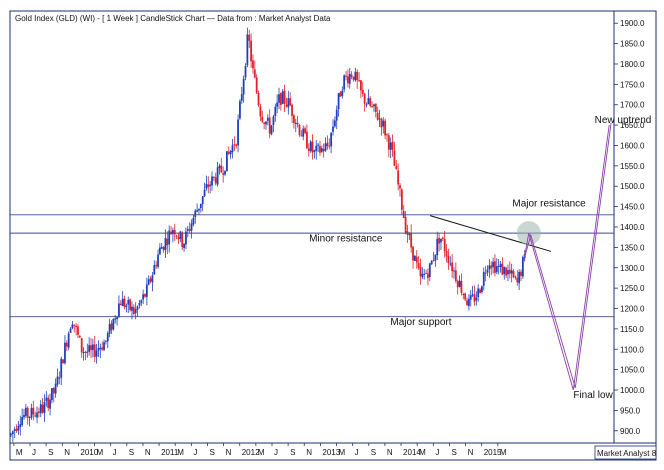 The height and width of the screenshot is (470, 664). Describe the element at coordinates (357, 452) in the screenshot. I see `x-tick-label: J` at that location.